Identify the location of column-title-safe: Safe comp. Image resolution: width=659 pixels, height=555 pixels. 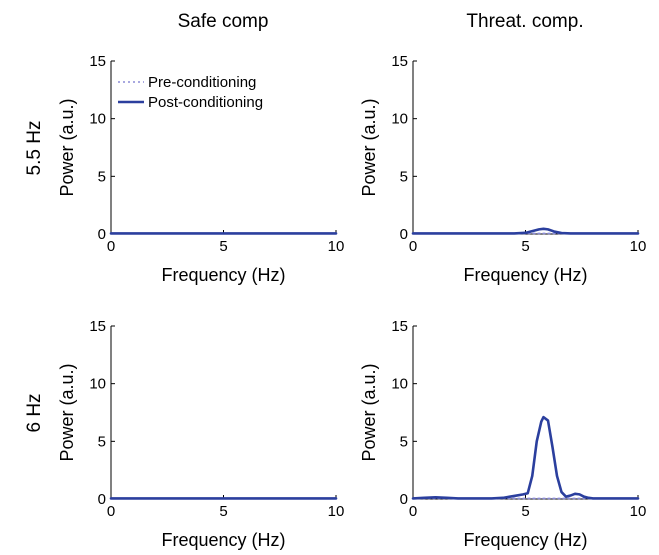
(223, 21).